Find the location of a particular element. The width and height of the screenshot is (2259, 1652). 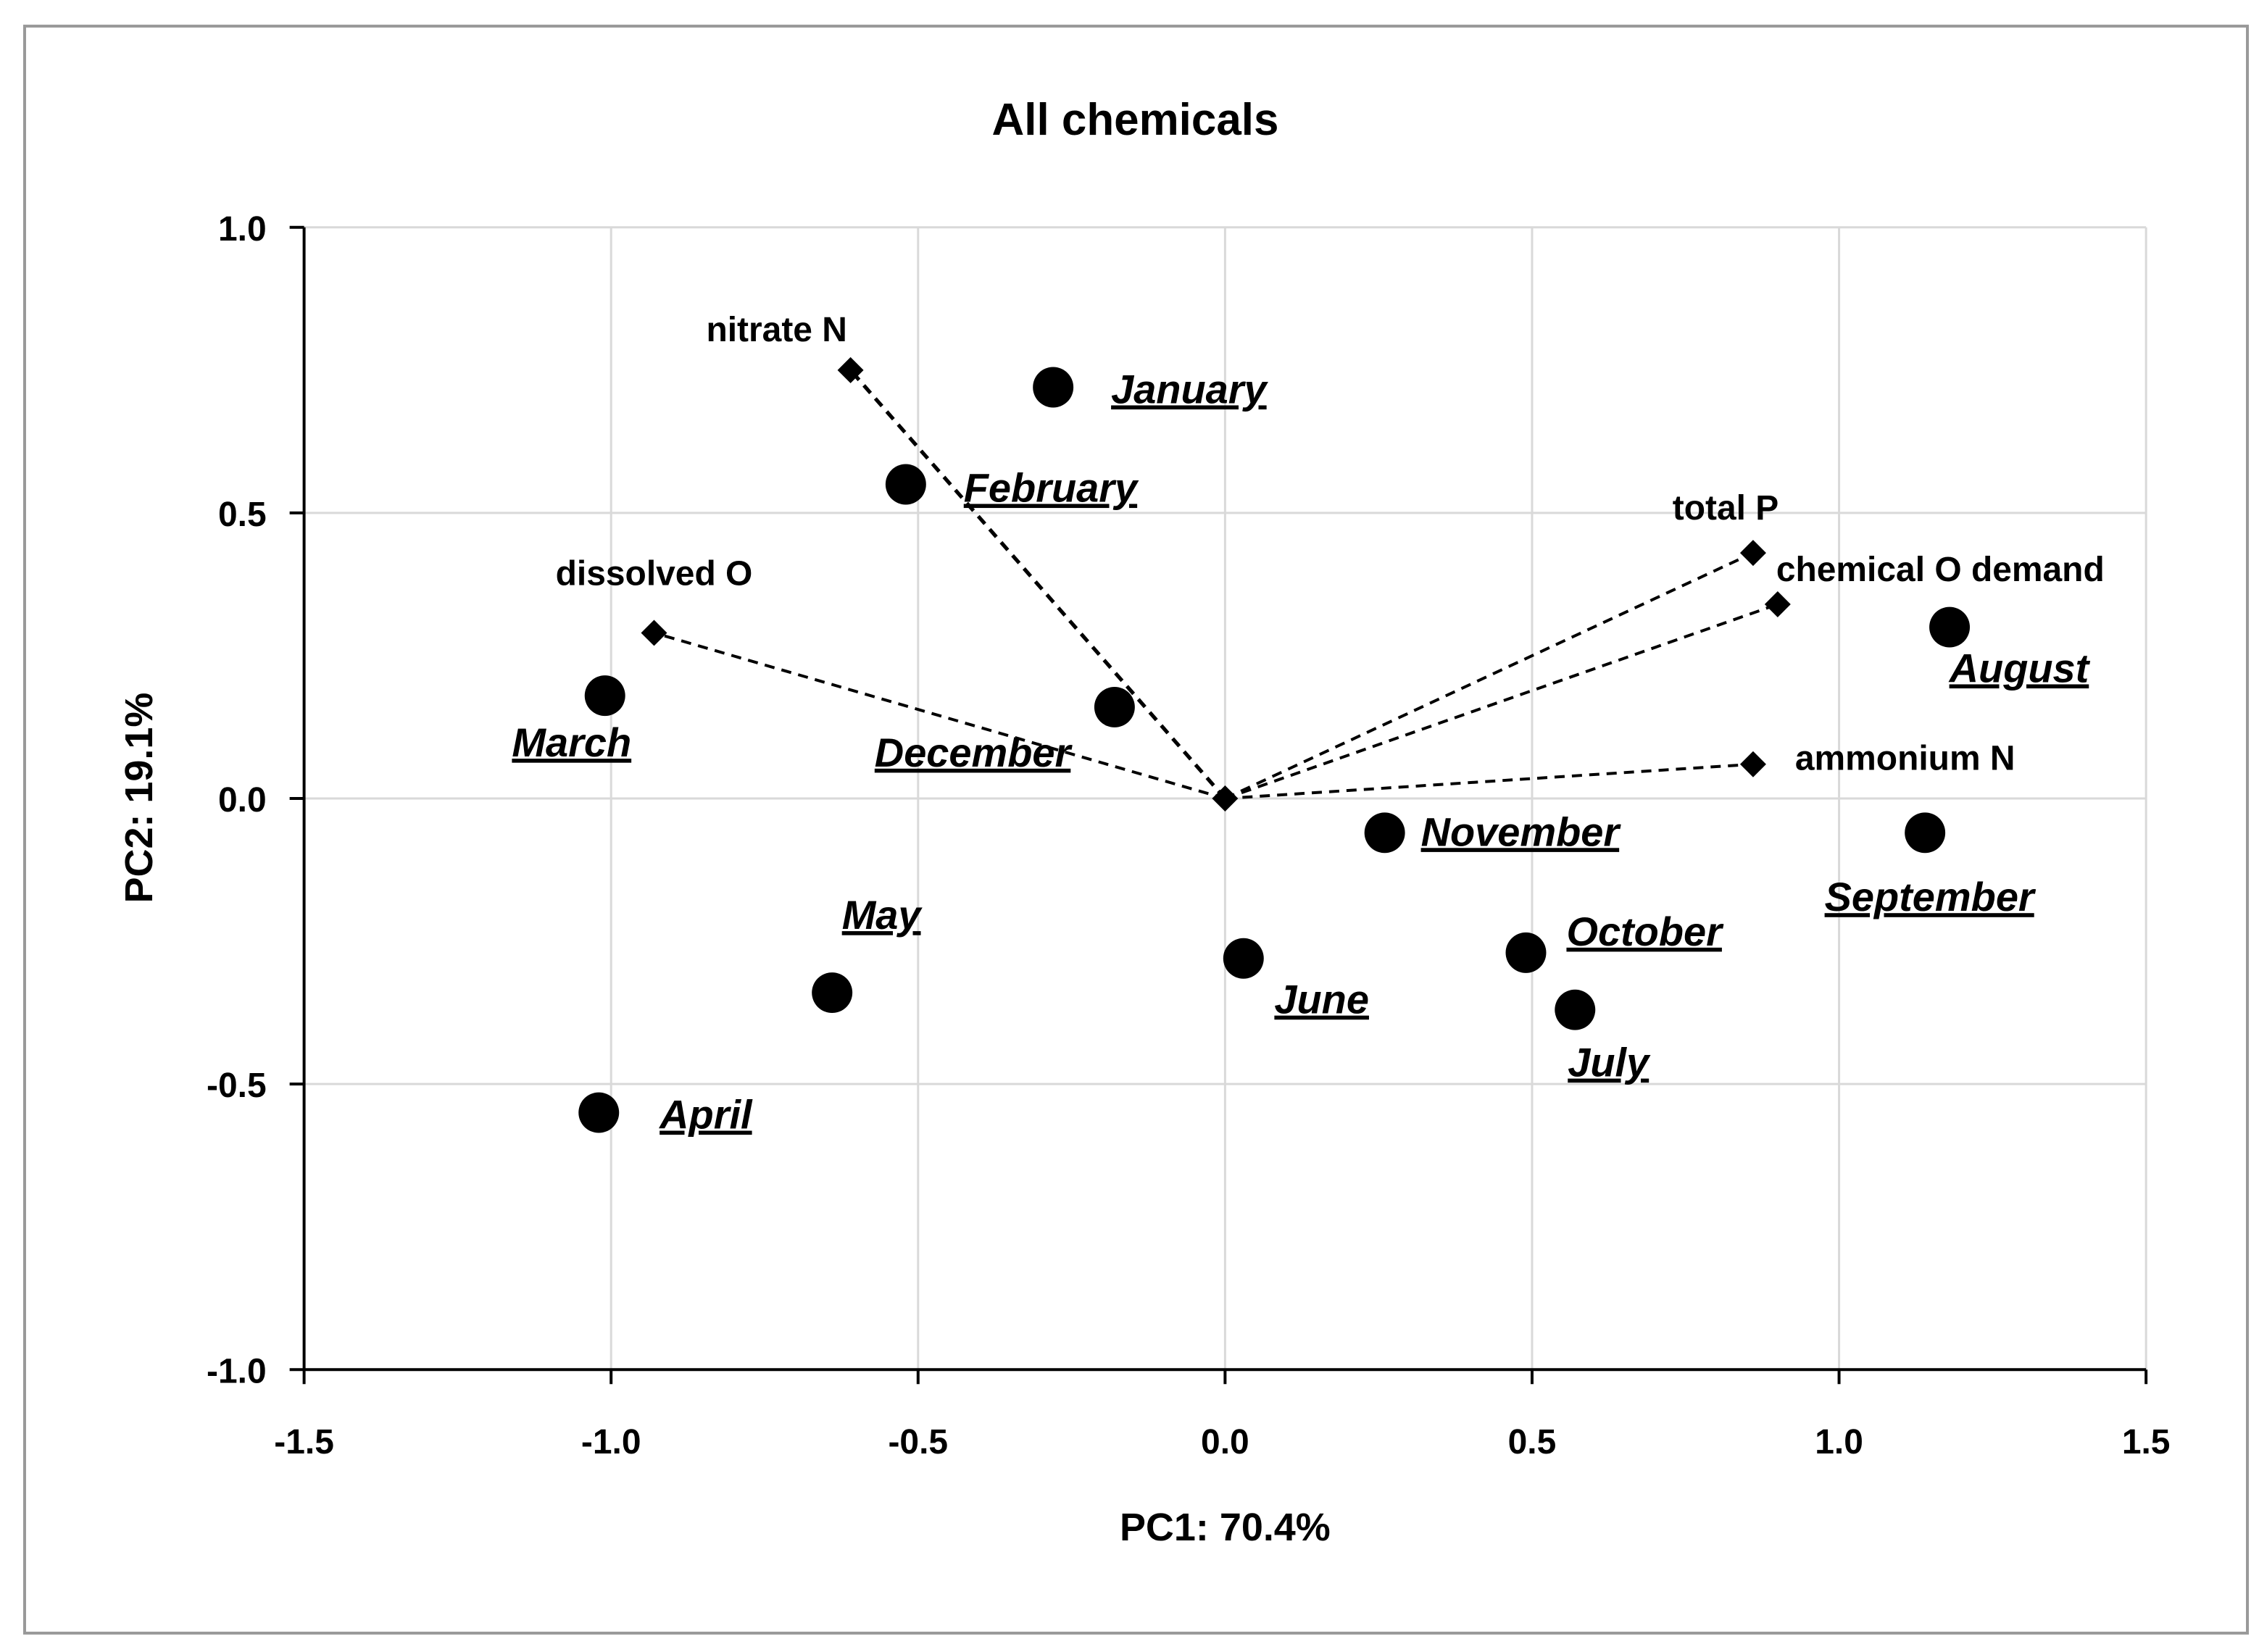

month-label: December is located at coordinates (974, 752).